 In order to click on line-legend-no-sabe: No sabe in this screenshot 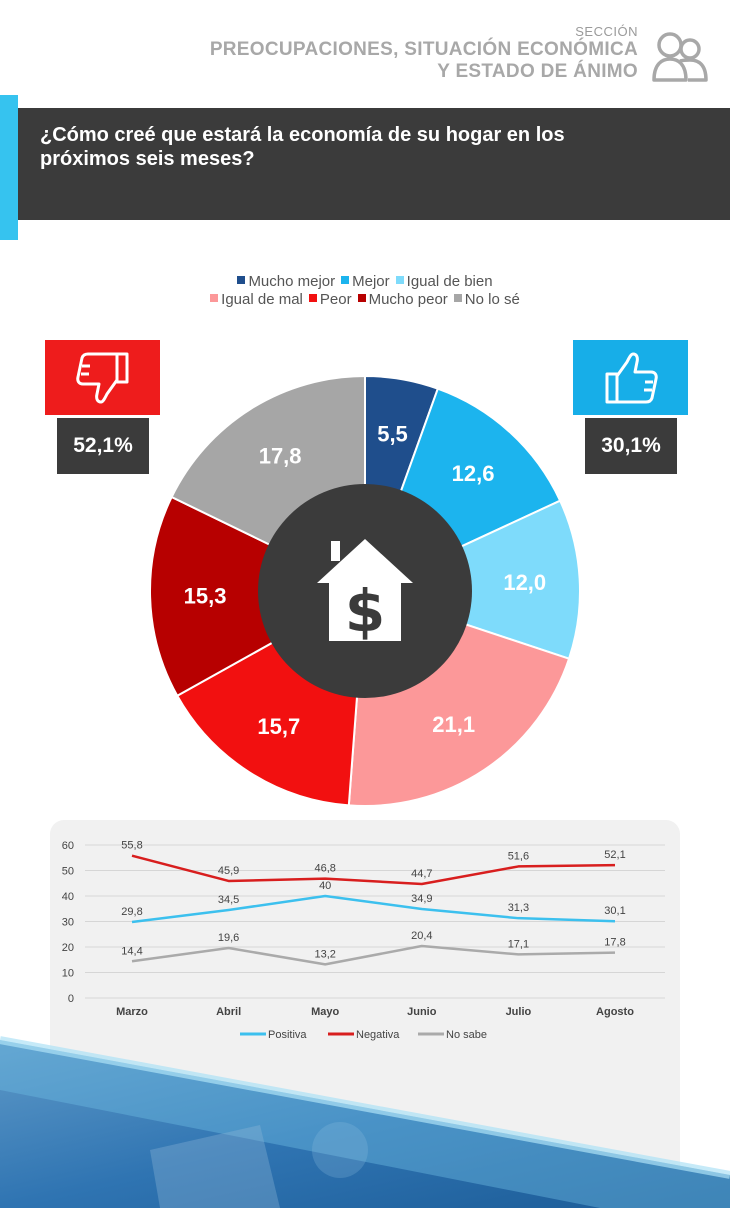, I will do `click(452, 1035)`.